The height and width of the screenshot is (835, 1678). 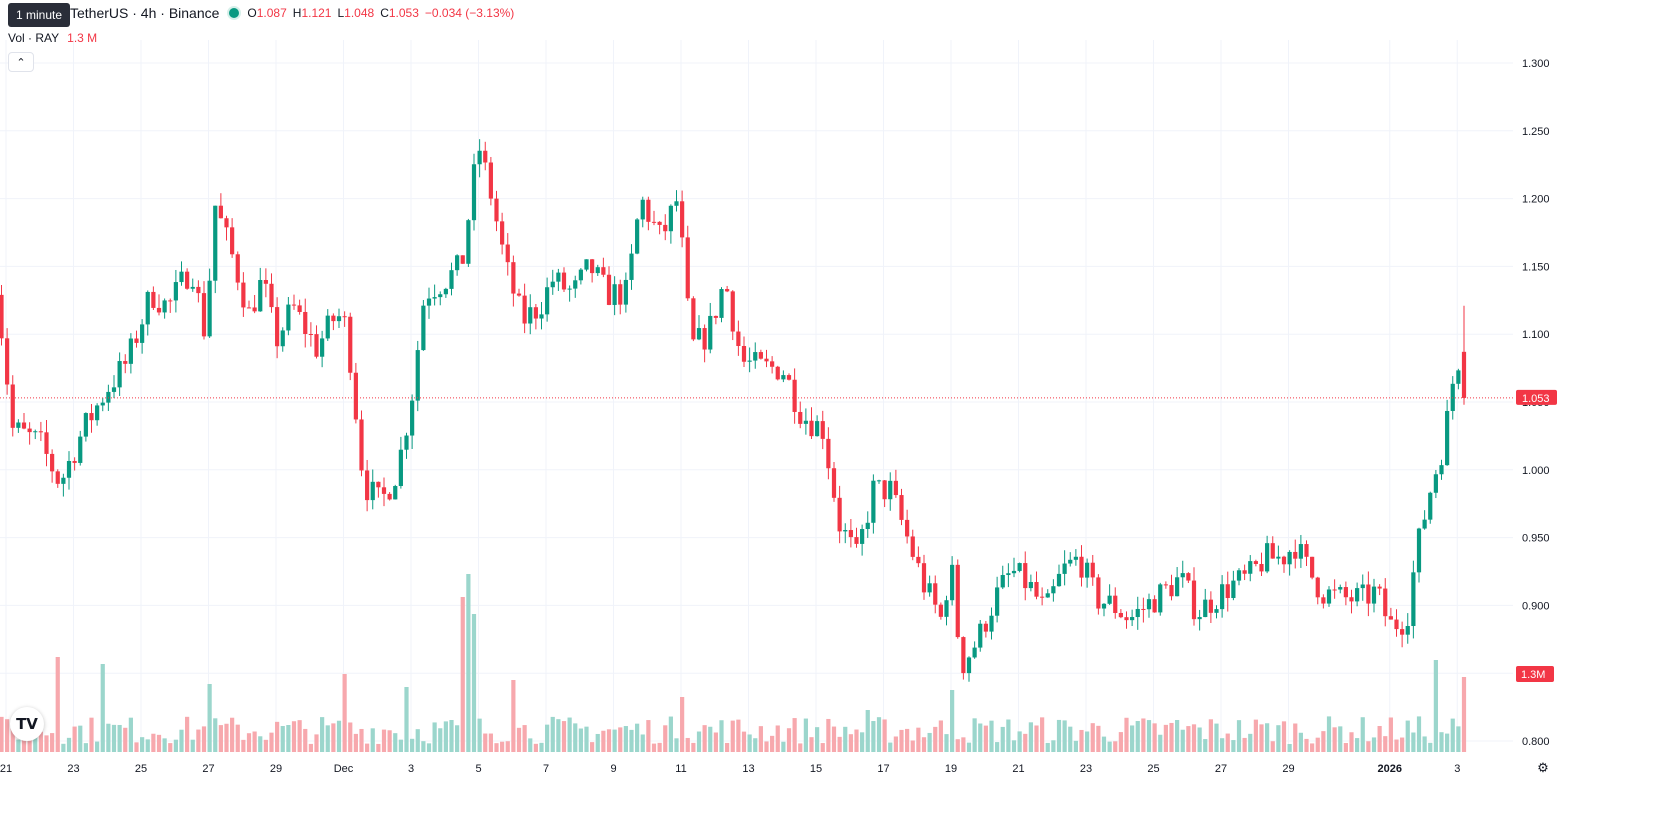 I want to click on tradingview-logo-icon: TV, so click(x=27, y=724).